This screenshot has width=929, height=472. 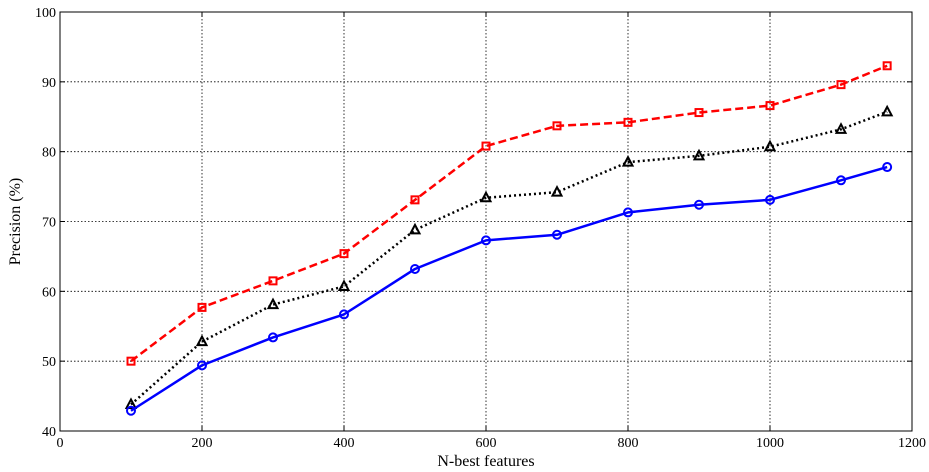 I want to click on x-tick-label: 200, so click(x=202, y=443).